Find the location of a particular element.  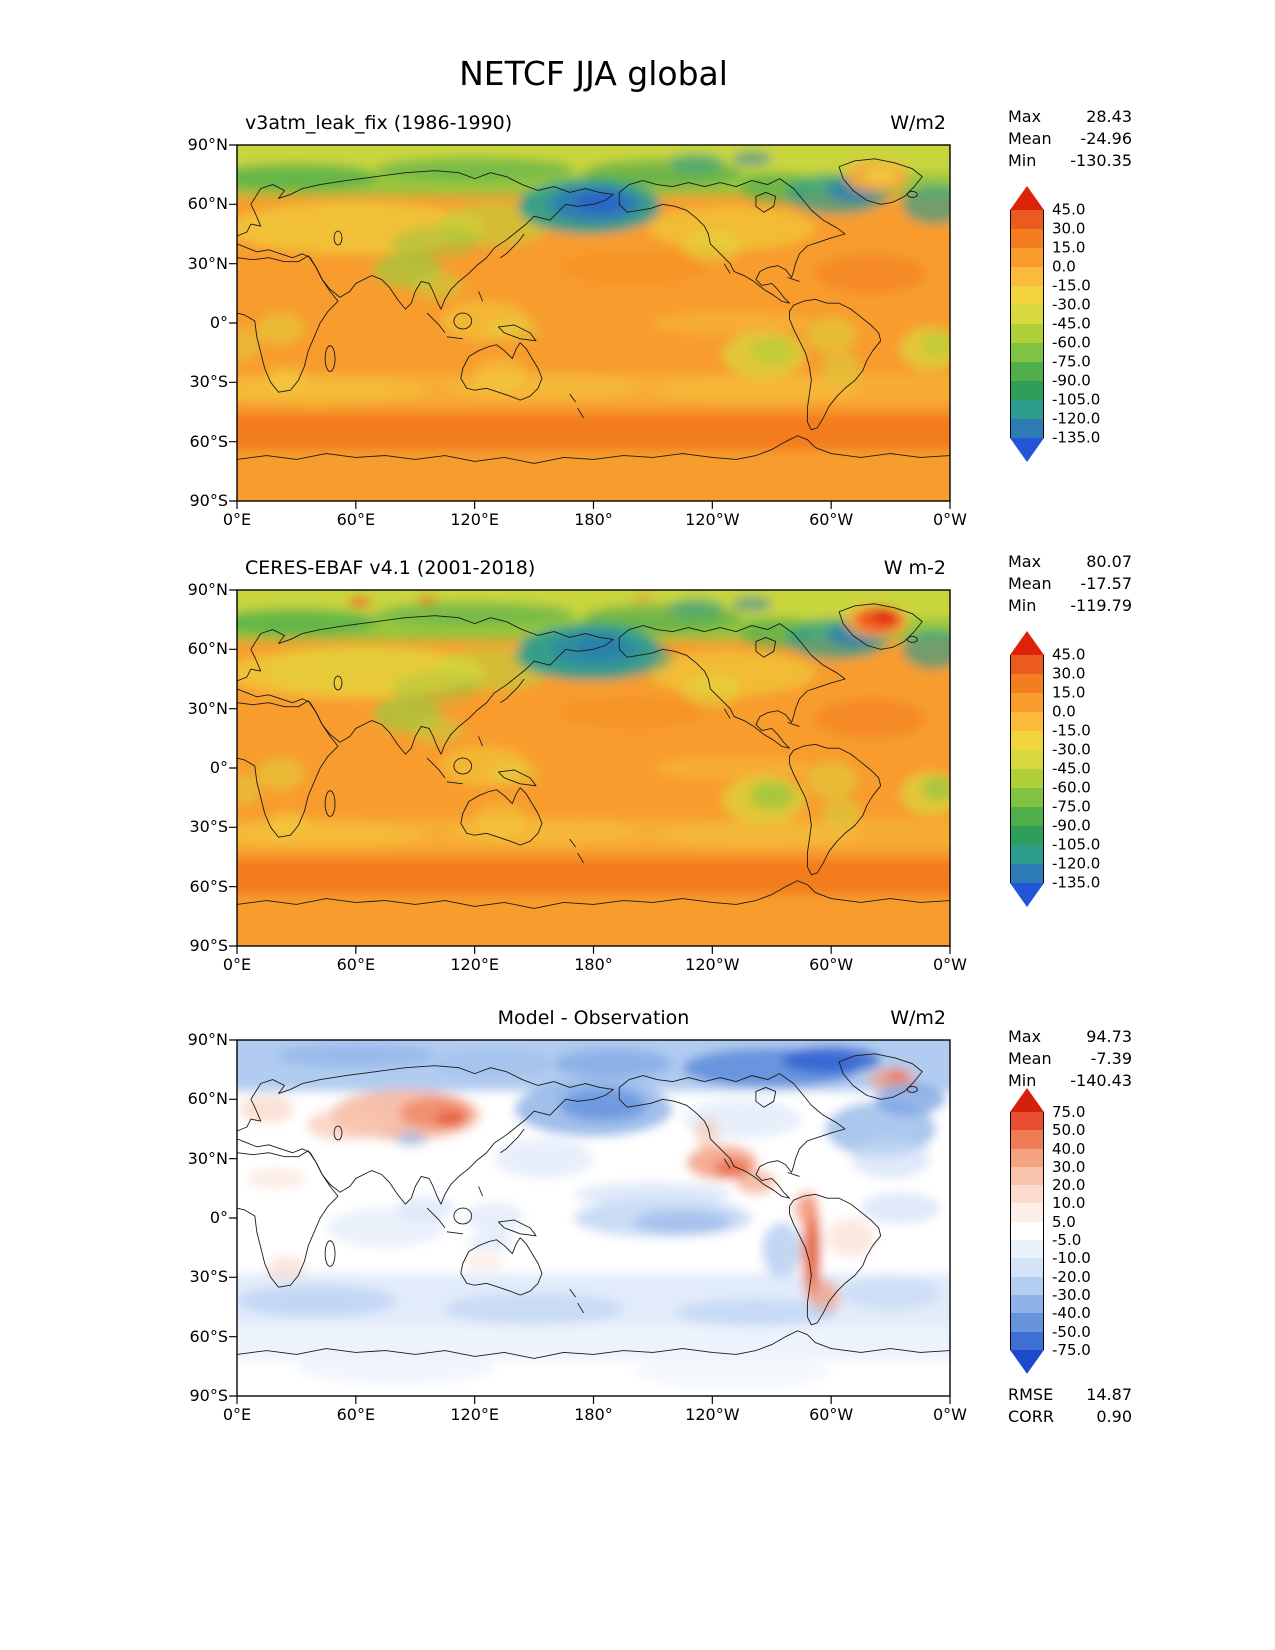

stat-row: Min -119.79 is located at coordinates (1070, 606).